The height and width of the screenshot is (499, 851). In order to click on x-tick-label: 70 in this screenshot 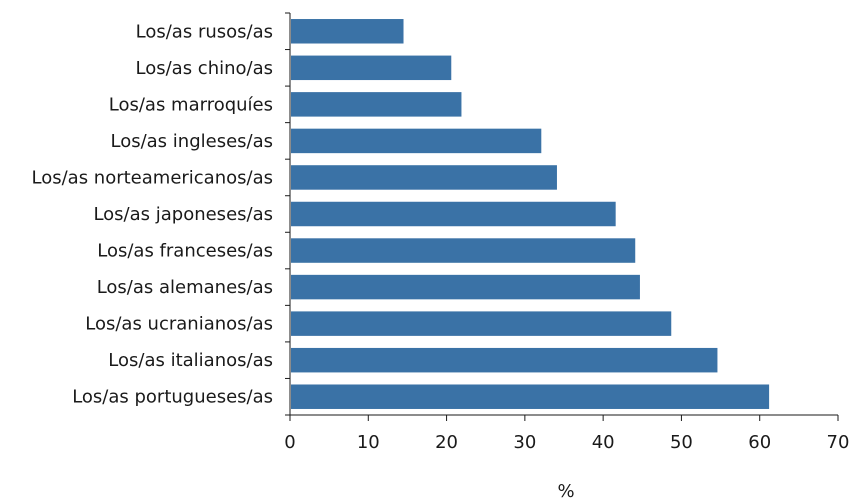, I will do `click(838, 442)`.